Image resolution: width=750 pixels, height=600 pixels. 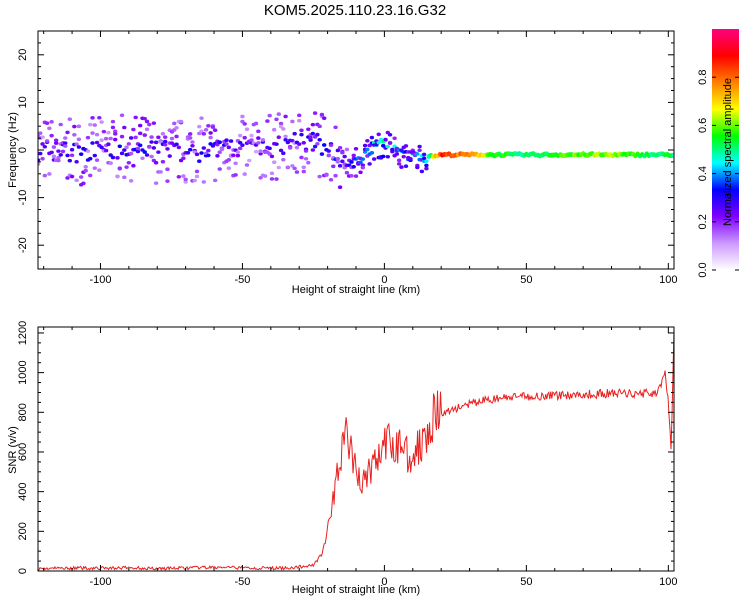 I want to click on x-tick-label: -50, so click(x=242, y=280).